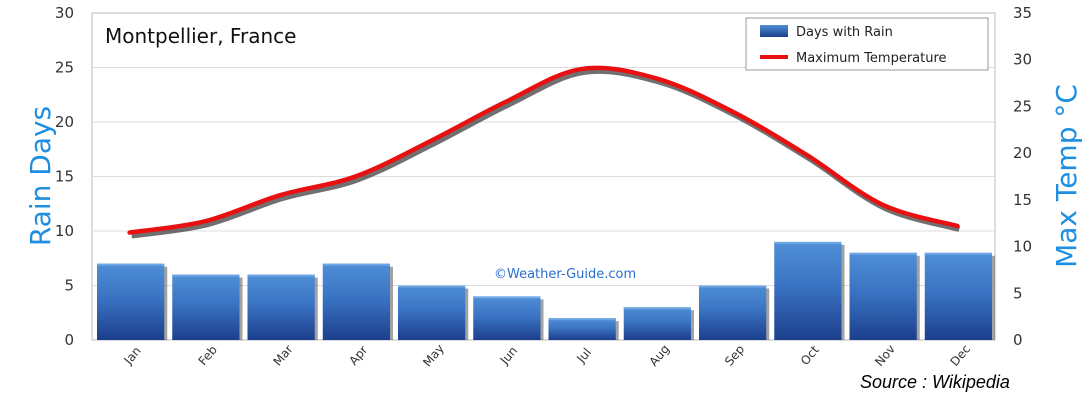 The height and width of the screenshot is (397, 1089). Describe the element at coordinates (1022, 60) in the screenshot. I see `right-tick-label: 30` at that location.